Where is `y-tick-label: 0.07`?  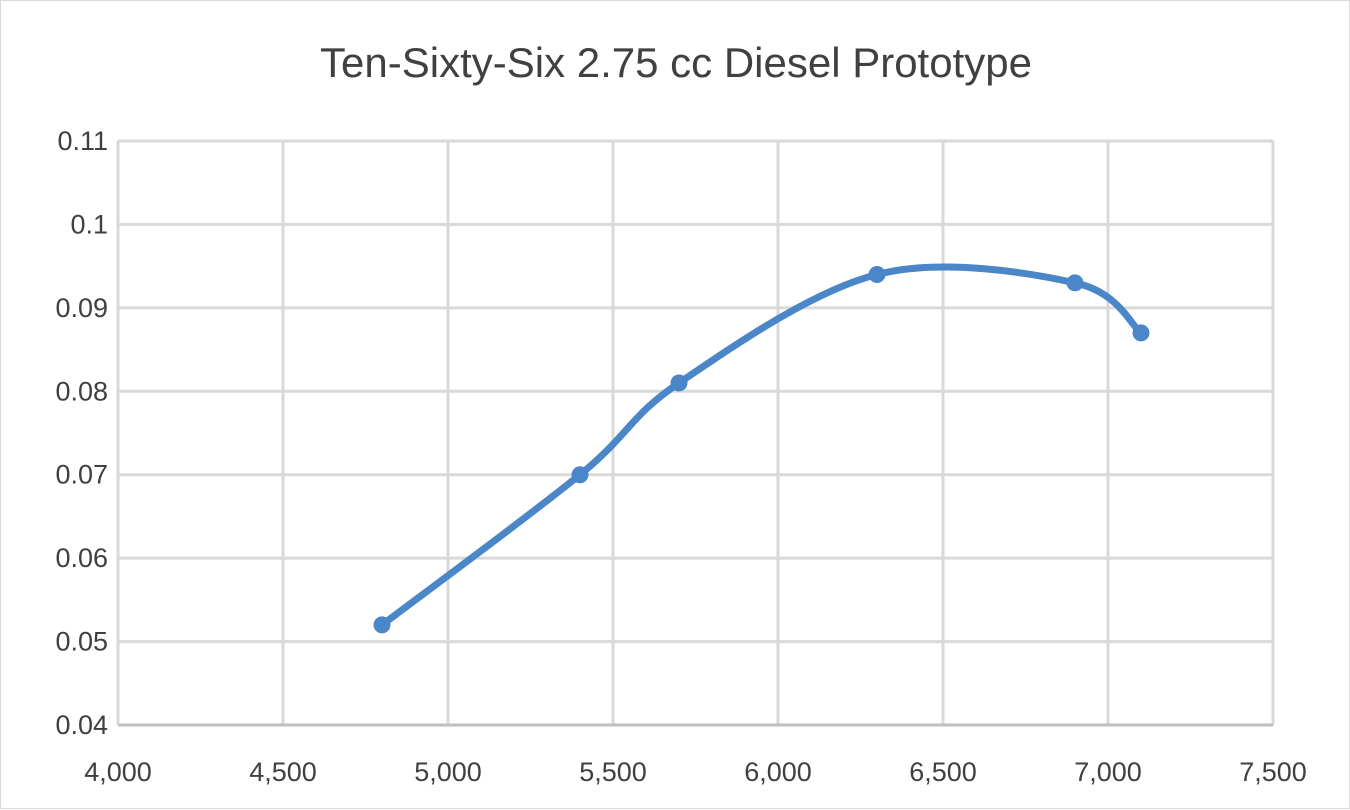
y-tick-label: 0.07 is located at coordinates (81, 475).